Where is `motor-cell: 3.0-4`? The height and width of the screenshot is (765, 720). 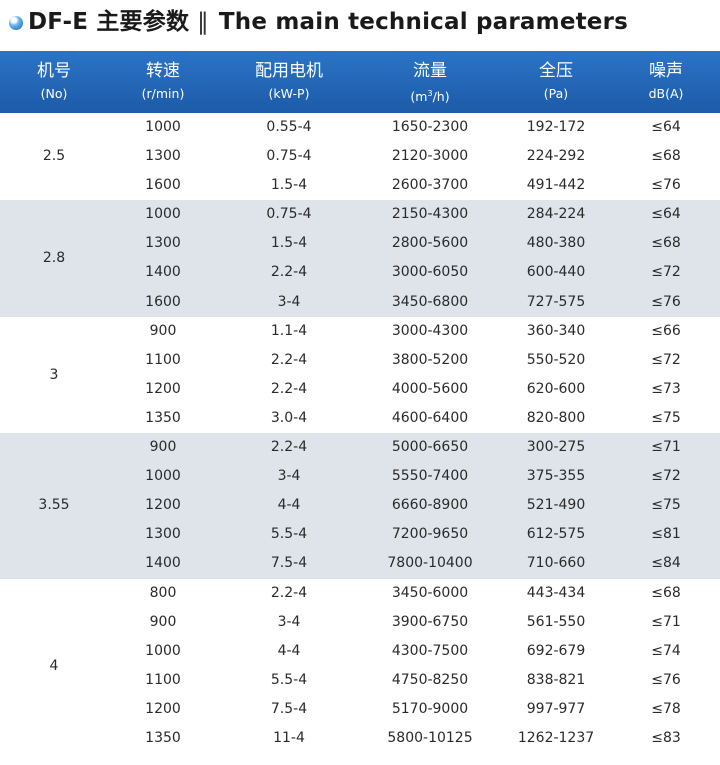 motor-cell: 3.0-4 is located at coordinates (289, 417).